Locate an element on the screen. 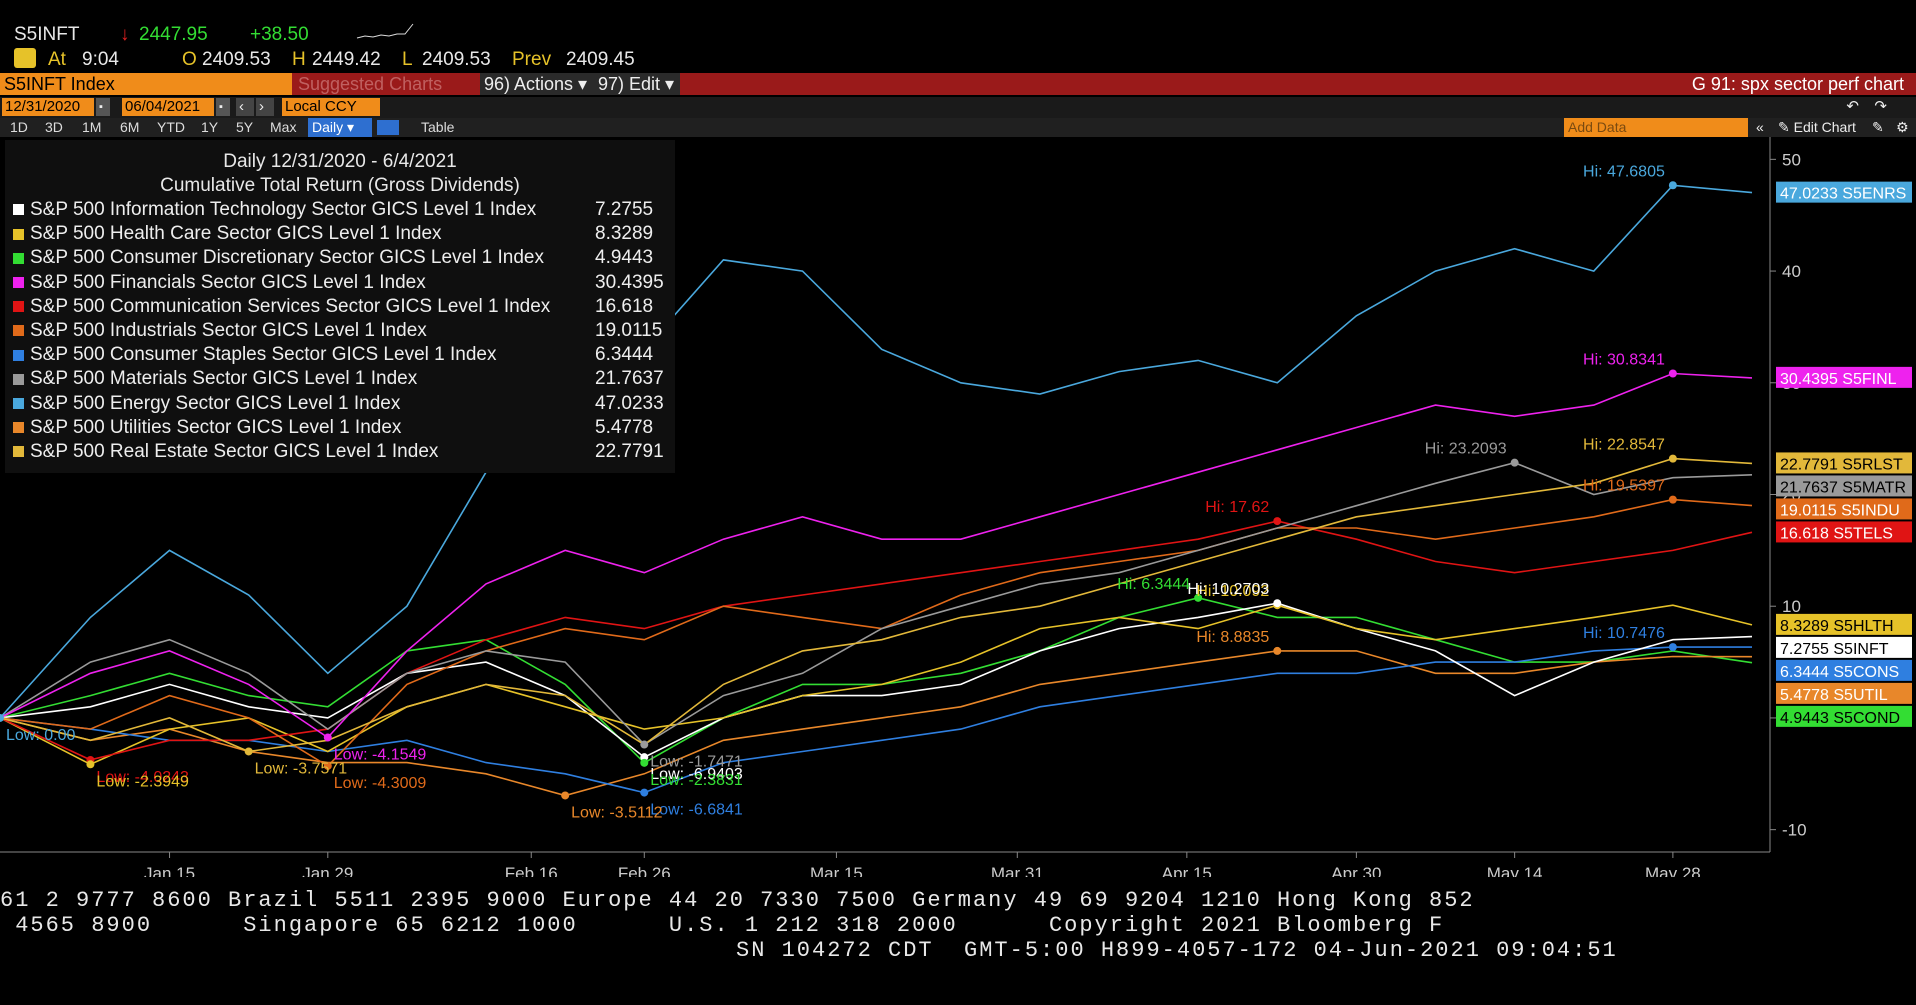 This screenshot has width=1916, height=1005. low-label: Low: -4.0243 is located at coordinates (142, 777).